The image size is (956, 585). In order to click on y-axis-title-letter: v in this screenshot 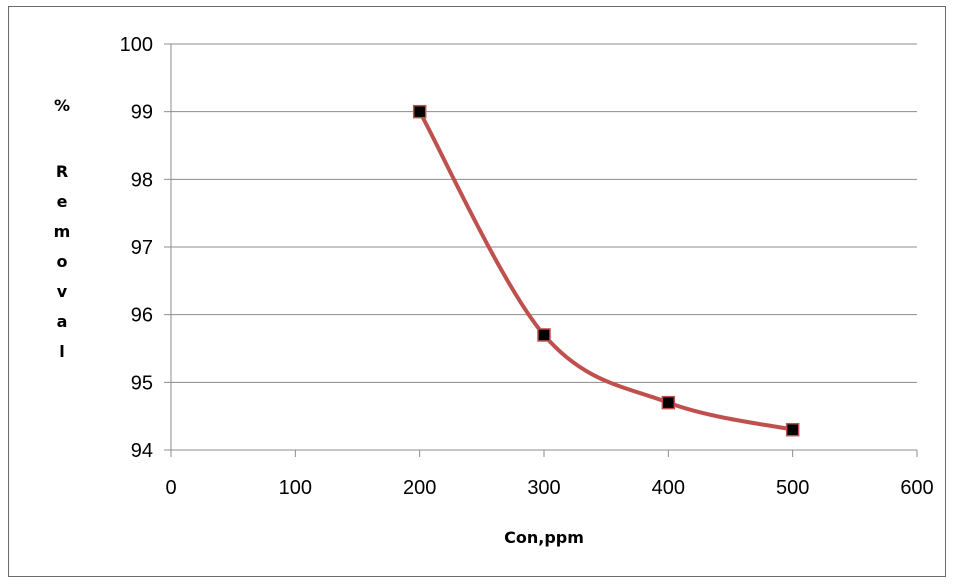, I will do `click(62, 291)`.